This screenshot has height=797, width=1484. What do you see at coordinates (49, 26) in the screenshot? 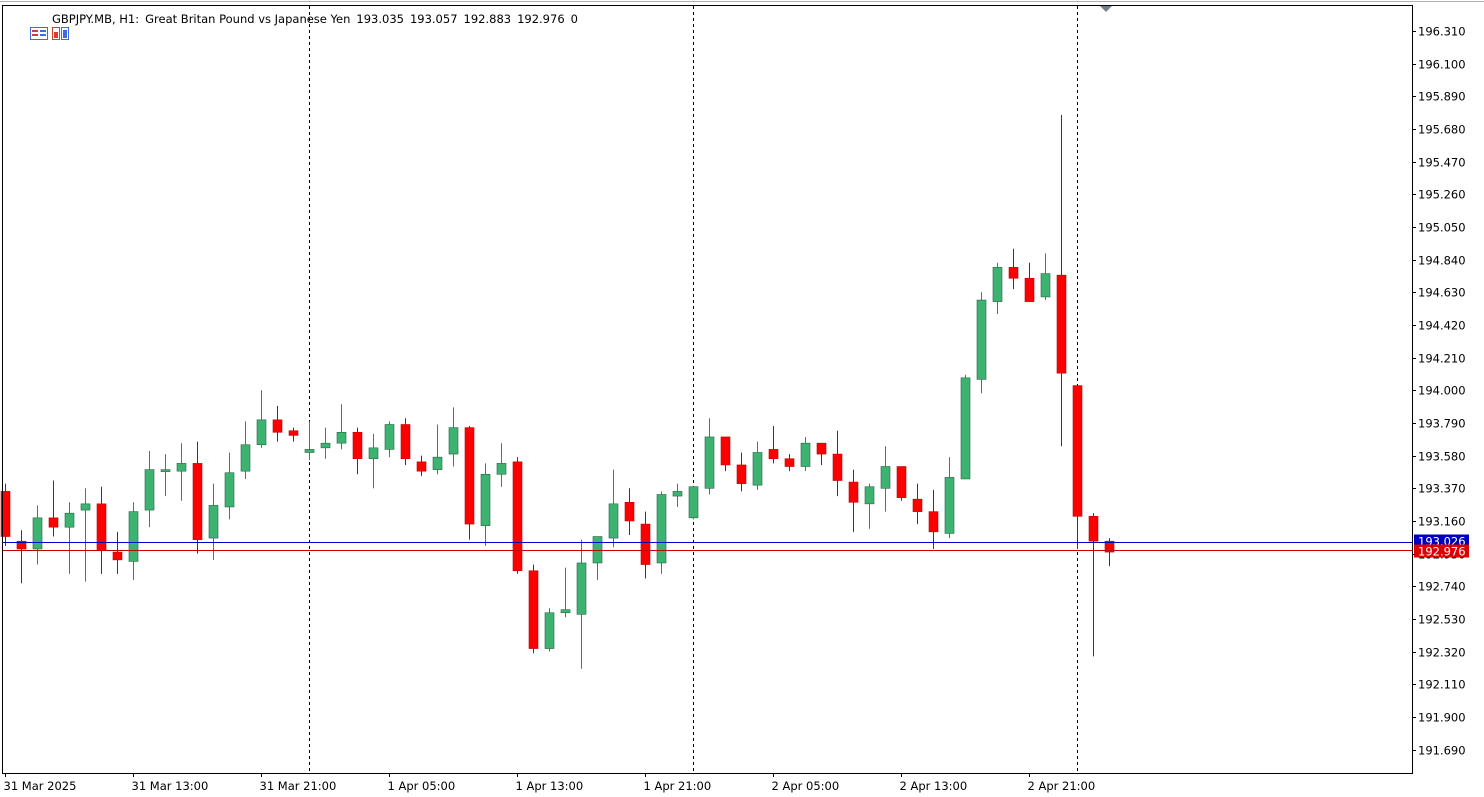
I see `depth-of-market-icon` at bounding box center [49, 26].